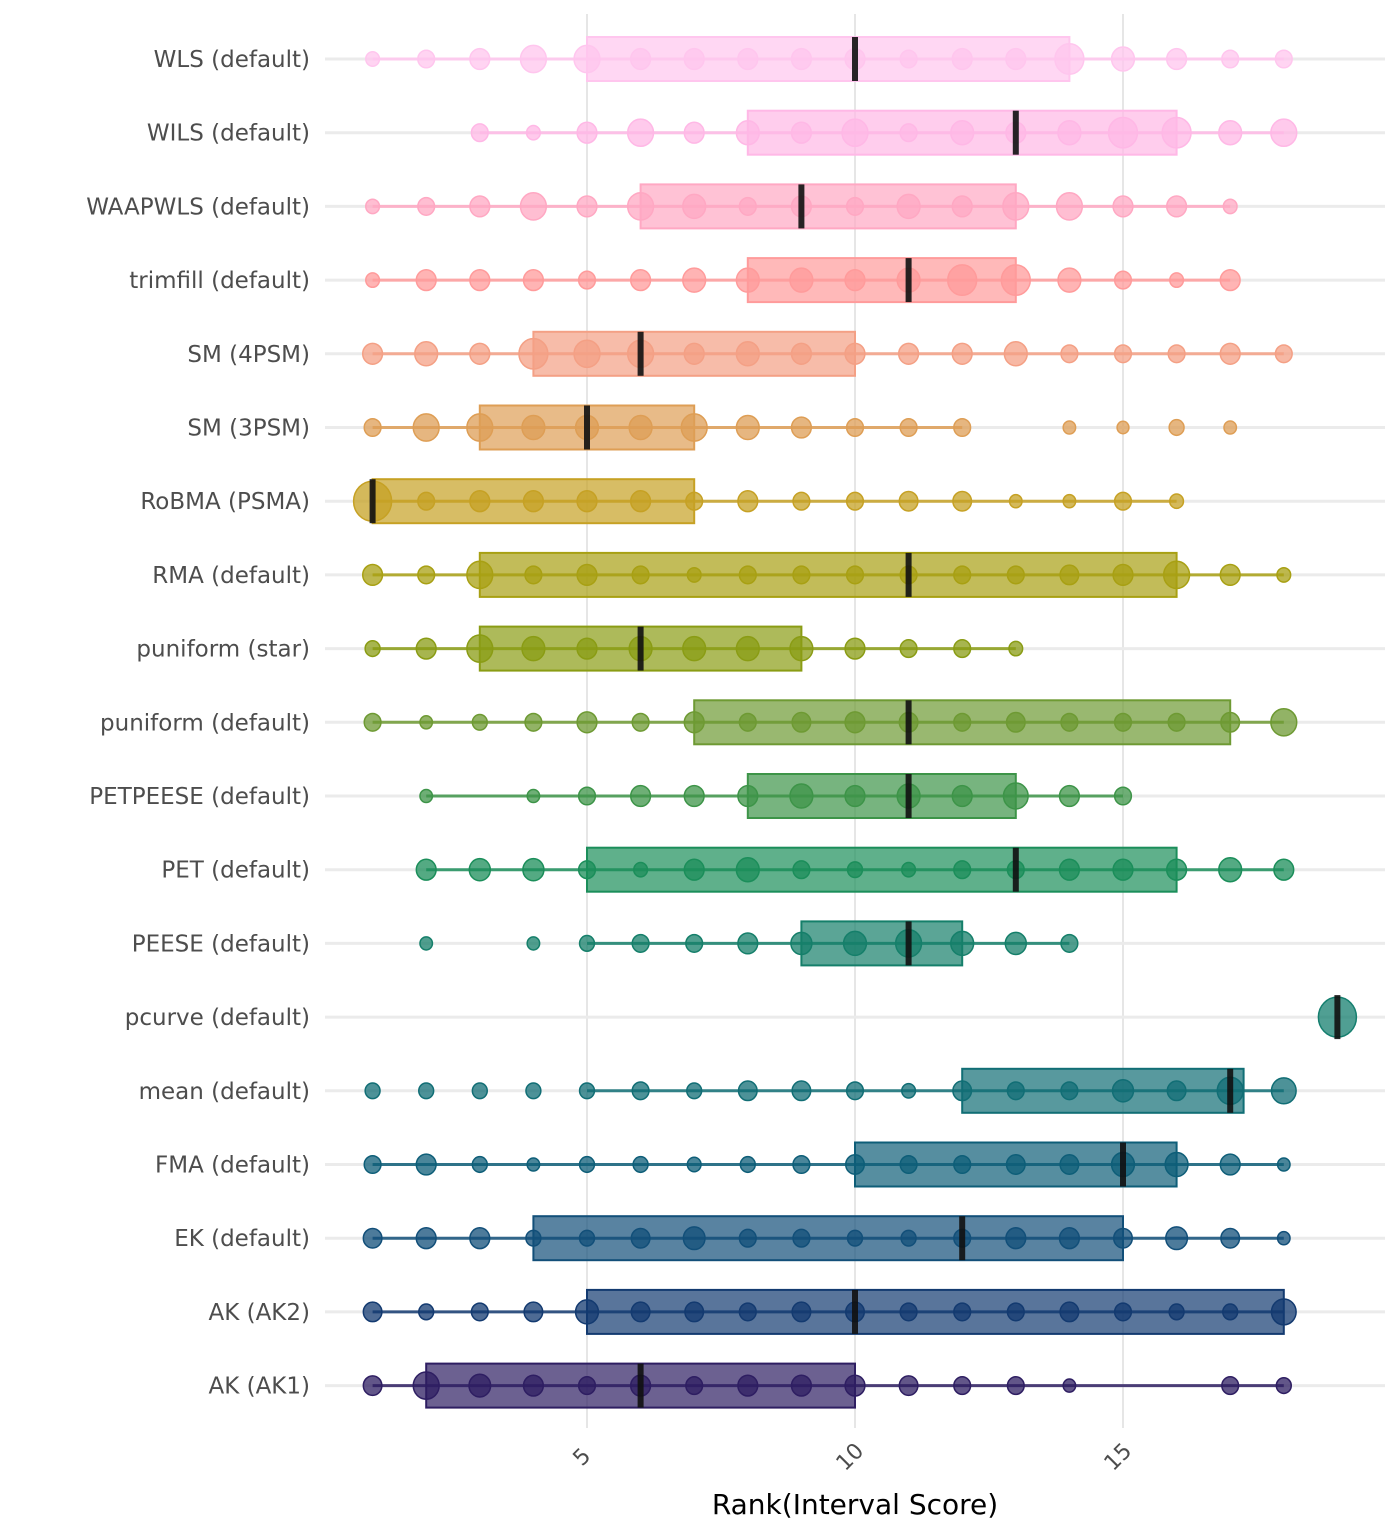 The width and height of the screenshot is (1400, 1536). I want to click on y-axis-label: RoBMA (PSMA), so click(225, 502).